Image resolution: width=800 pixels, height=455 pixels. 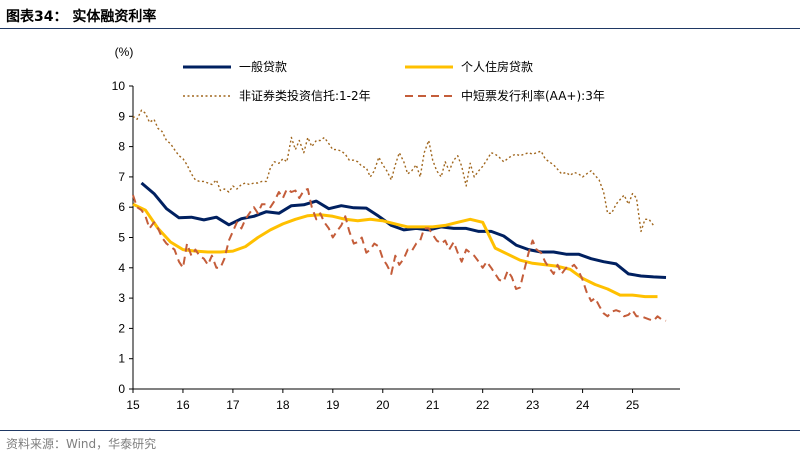 What do you see at coordinates (119, 86) in the screenshot?
I see `y-tick-label: 10` at bounding box center [119, 86].